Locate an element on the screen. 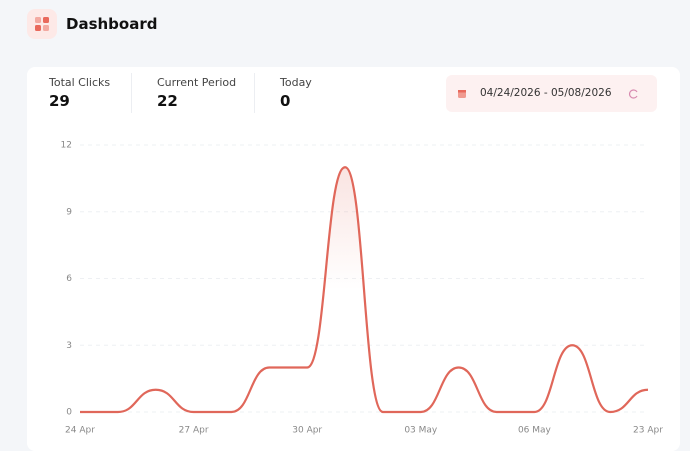  stat: Total Clicks 29 is located at coordinates (79, 93).